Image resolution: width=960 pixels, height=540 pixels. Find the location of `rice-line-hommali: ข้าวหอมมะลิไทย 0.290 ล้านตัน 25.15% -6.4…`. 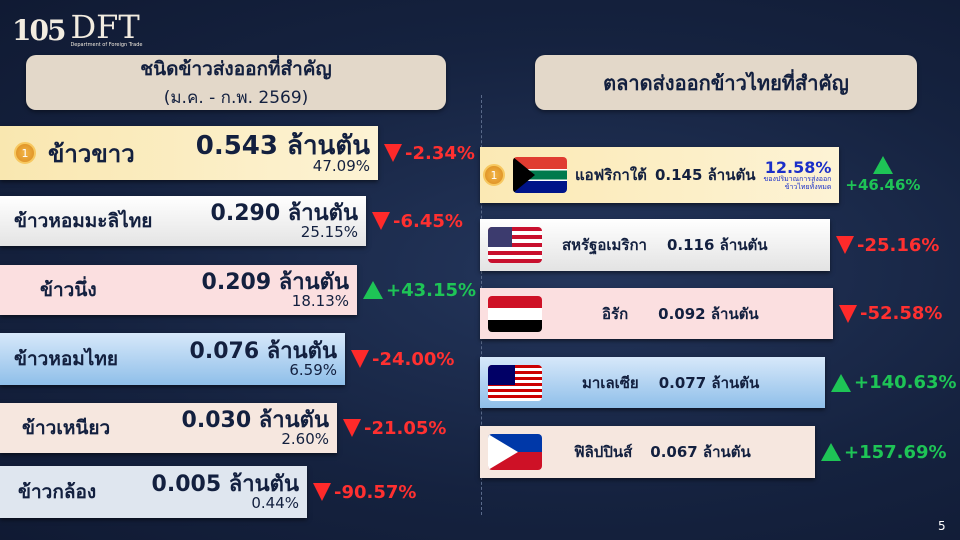

rice-line-hommali: ข้าวหอมมะลิไทย 0.290 ล้านตัน 25.15% -6.4… is located at coordinates (231, 221).